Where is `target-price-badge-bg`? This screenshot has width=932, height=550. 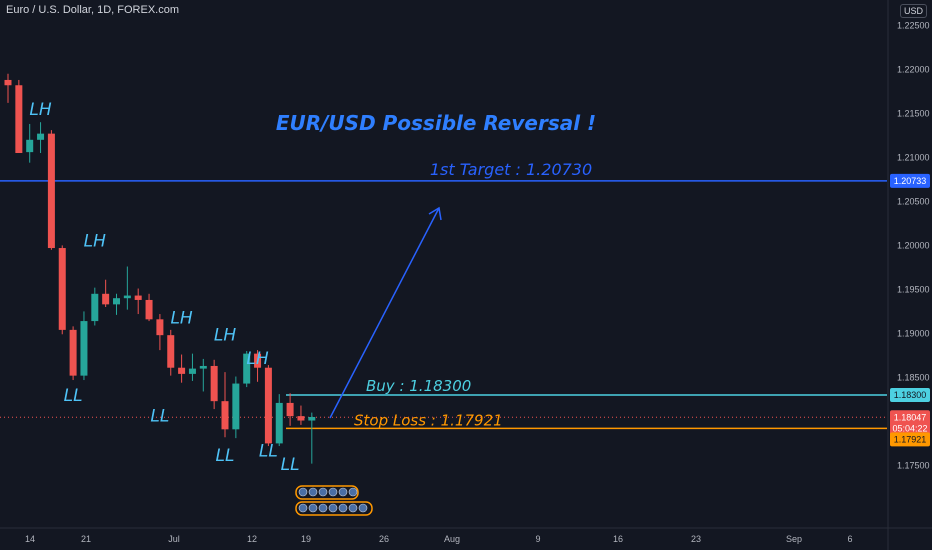
target-price-badge-bg is located at coordinates (910, 180).